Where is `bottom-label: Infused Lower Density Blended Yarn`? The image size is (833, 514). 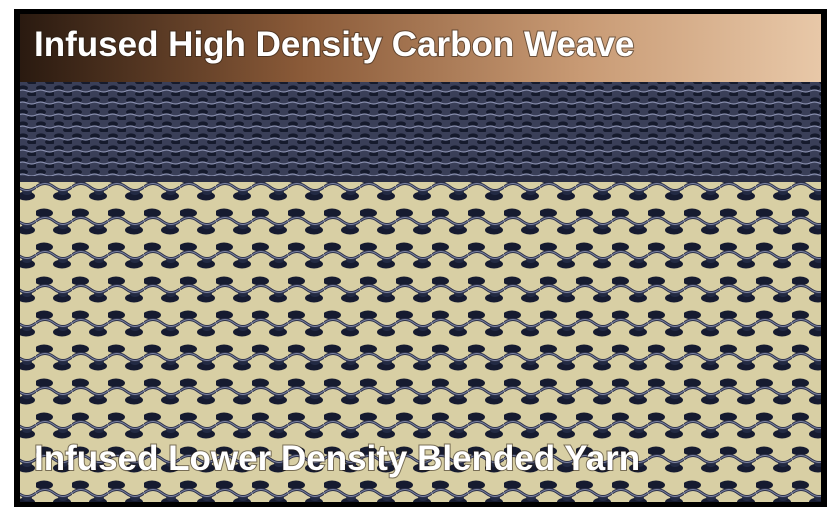
bottom-label: Infused Lower Density Blended Yarn is located at coordinates (337, 458).